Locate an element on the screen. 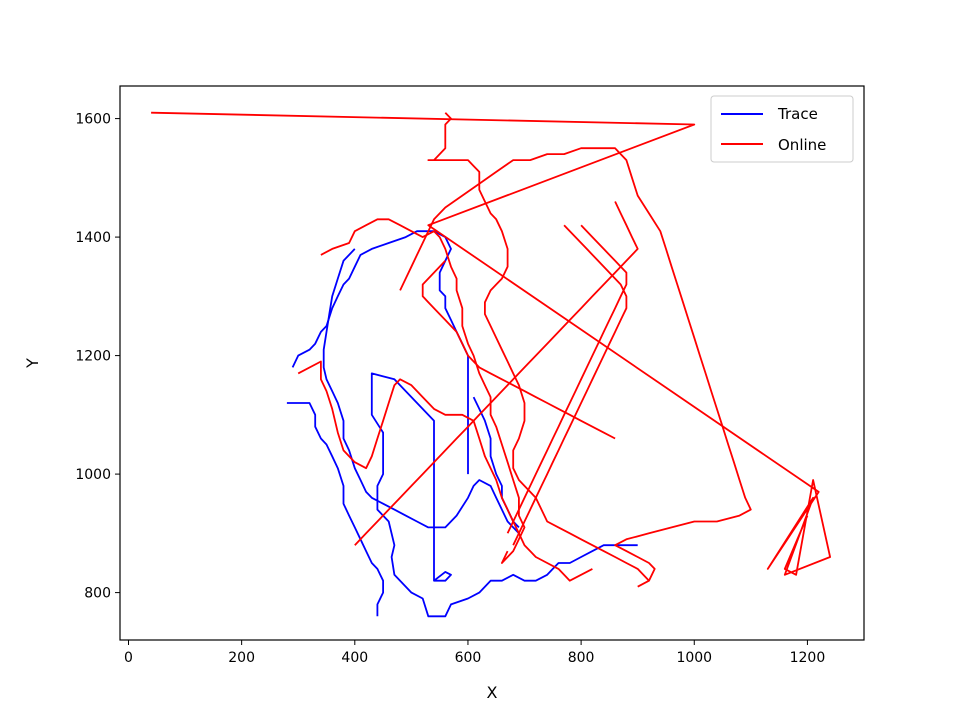  legend-box is located at coordinates (782, 129).